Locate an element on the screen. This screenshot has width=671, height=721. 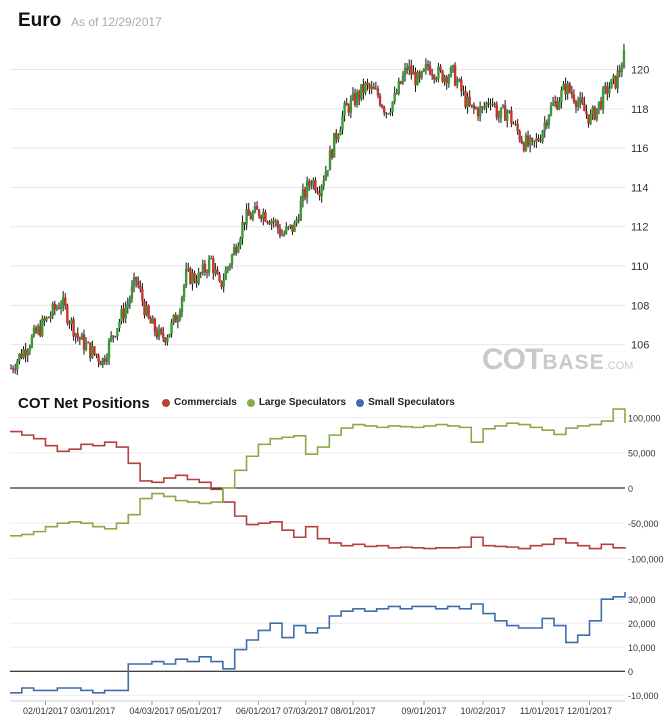
legend-large-speculators: Large Speculators is located at coordinates (296, 402).